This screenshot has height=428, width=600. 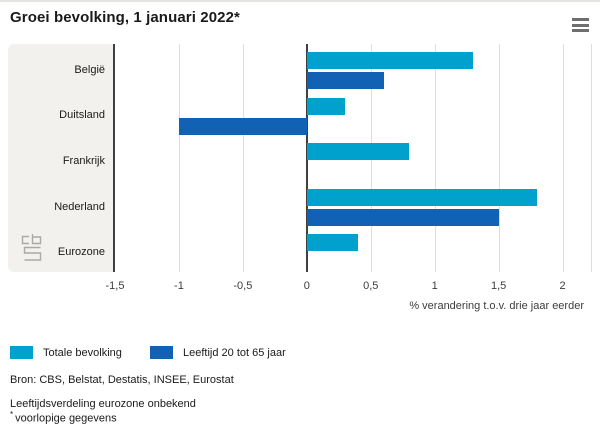 What do you see at coordinates (562, 286) in the screenshot?
I see `x-tick-label: 2` at bounding box center [562, 286].